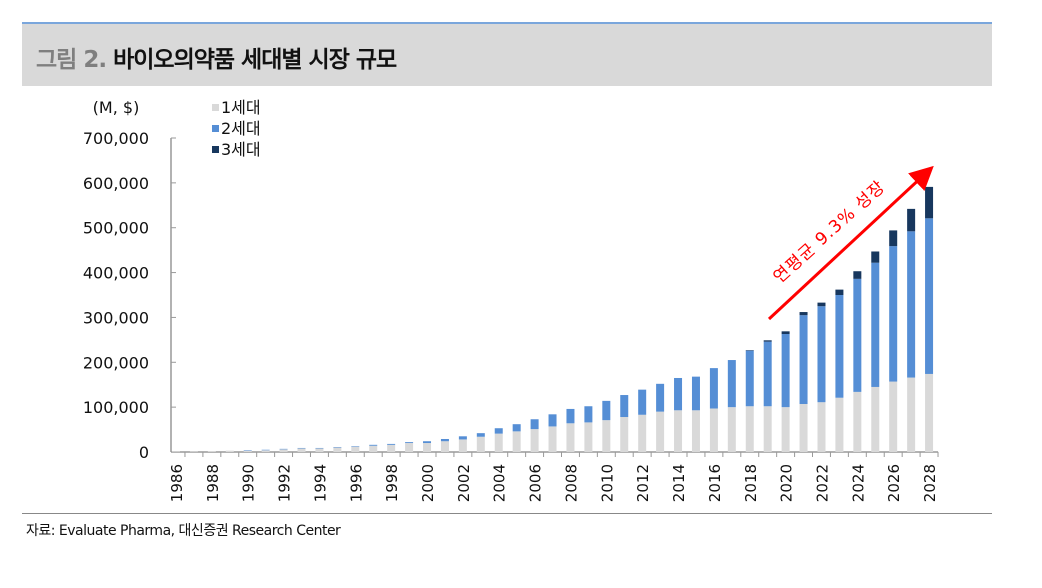  What do you see at coordinates (695, 431) in the screenshot?
I see `bar-segment-gen1-2015` at bounding box center [695, 431].